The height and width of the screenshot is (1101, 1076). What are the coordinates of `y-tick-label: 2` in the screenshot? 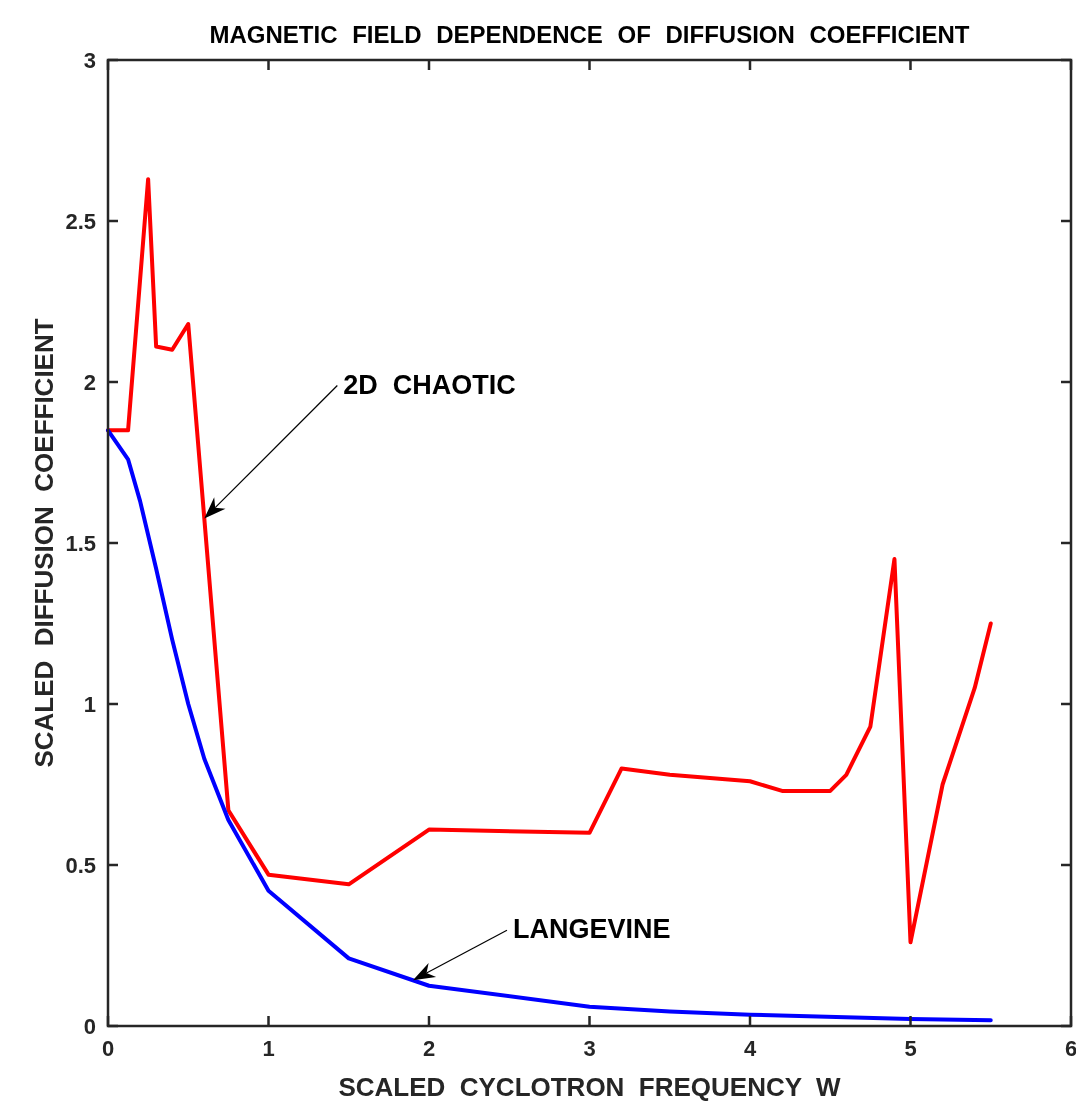 It's located at (89, 382).